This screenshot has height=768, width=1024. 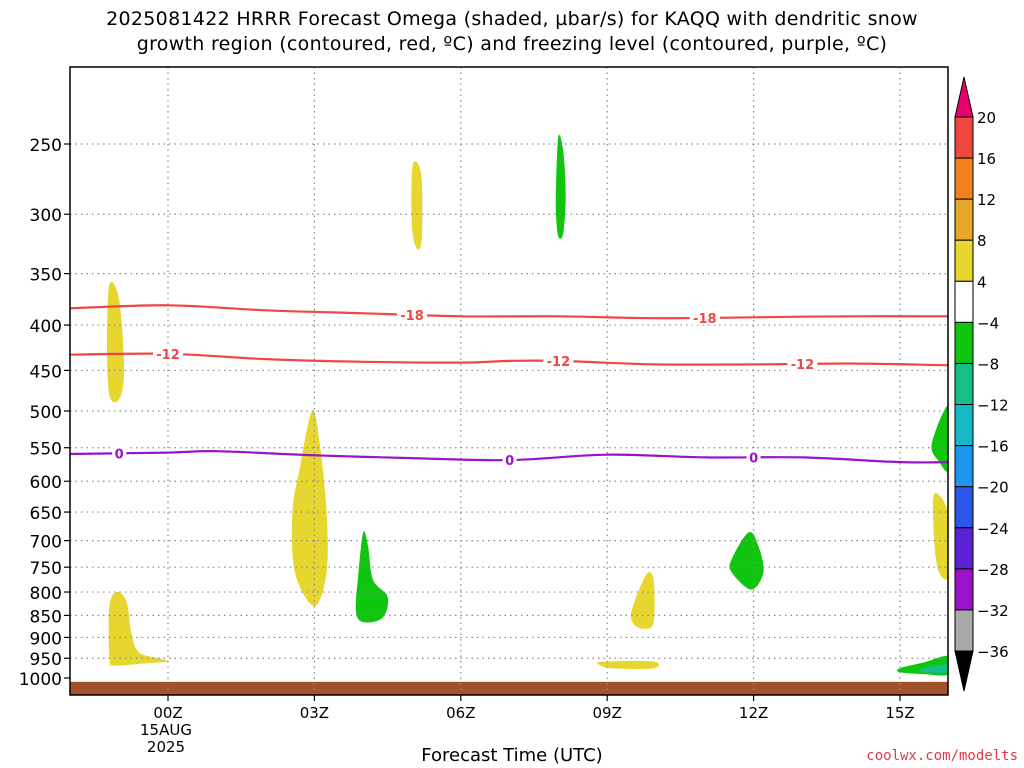 I want to click on x-axis-label: Forecast Time (UTC), so click(x=512, y=755).